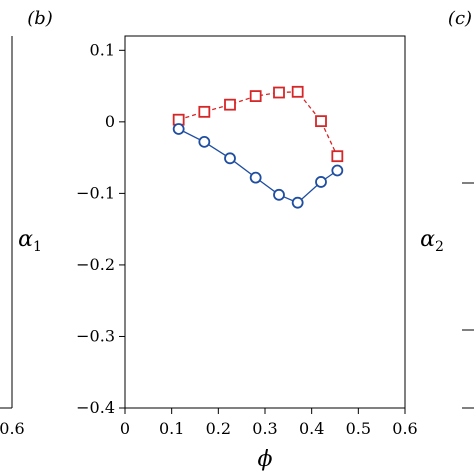 This screenshot has width=474, height=474. Describe the element at coordinates (125, 428) in the screenshot. I see `x-tick-label: 0` at that location.